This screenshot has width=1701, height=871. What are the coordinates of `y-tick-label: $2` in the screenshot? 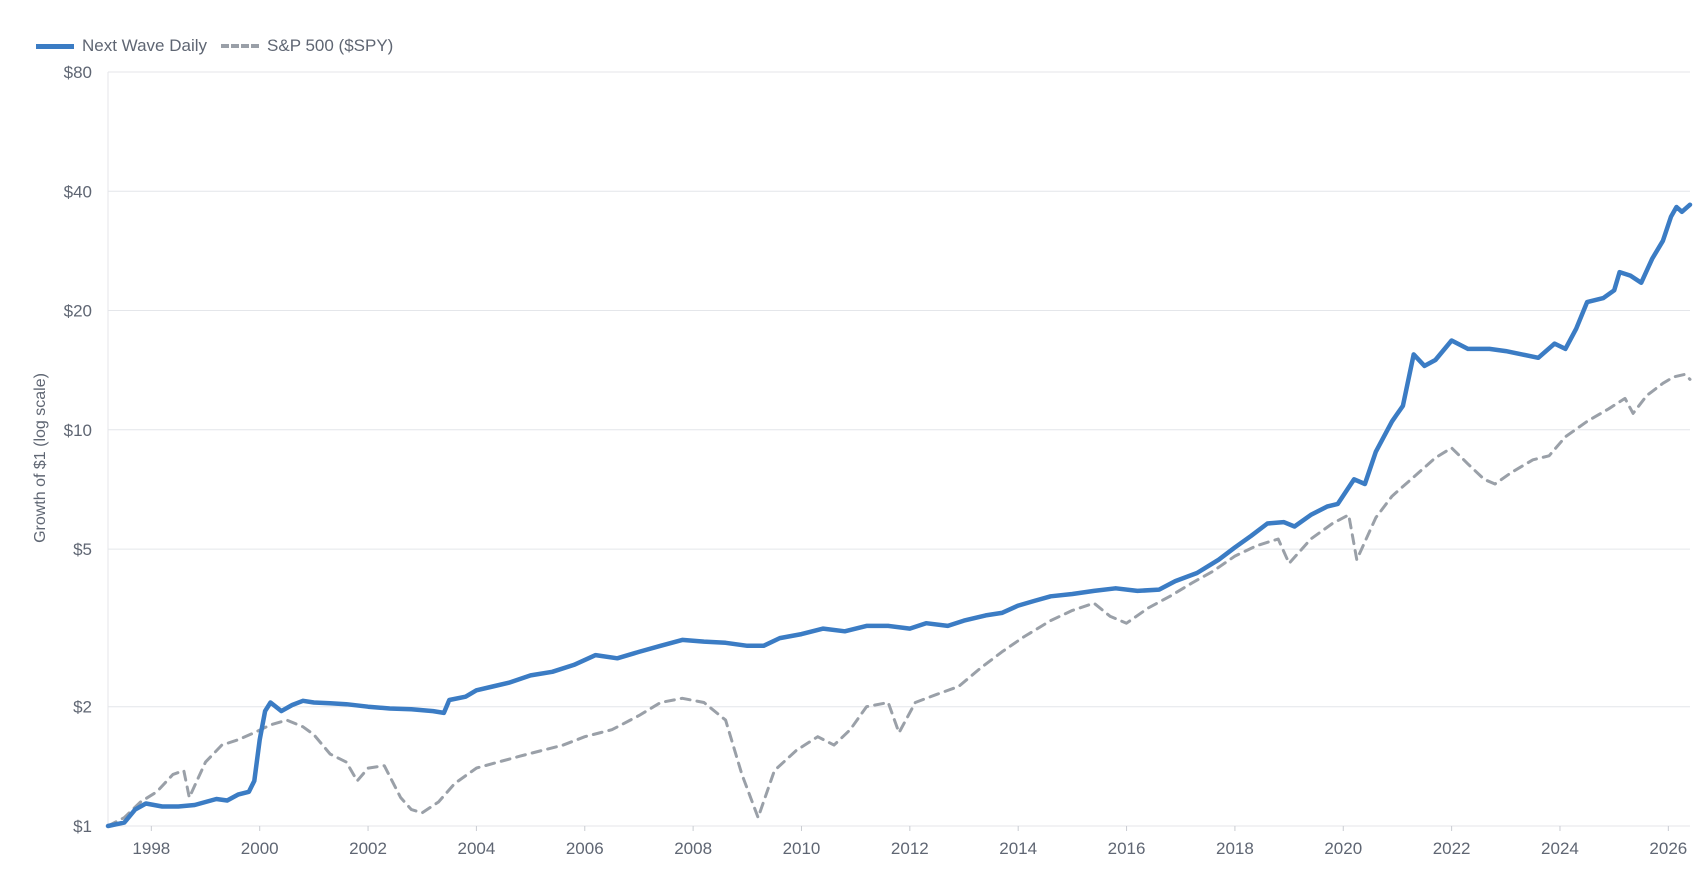 It's located at (82, 707).